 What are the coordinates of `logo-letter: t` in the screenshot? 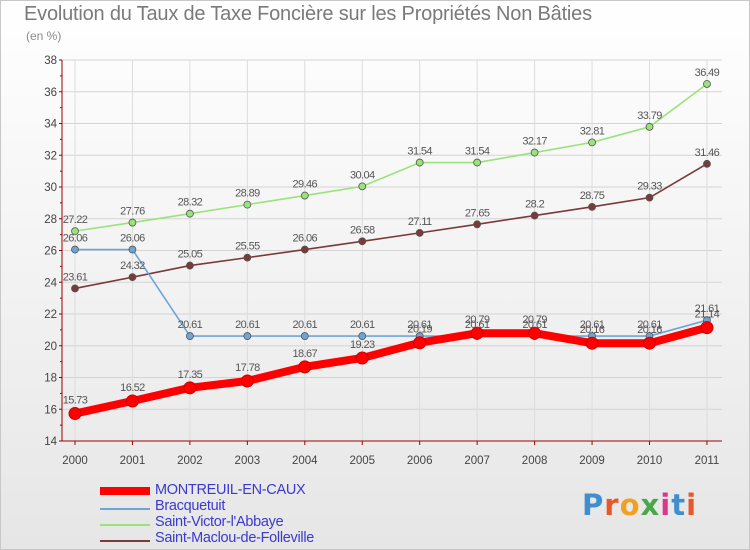 It's located at (679, 505).